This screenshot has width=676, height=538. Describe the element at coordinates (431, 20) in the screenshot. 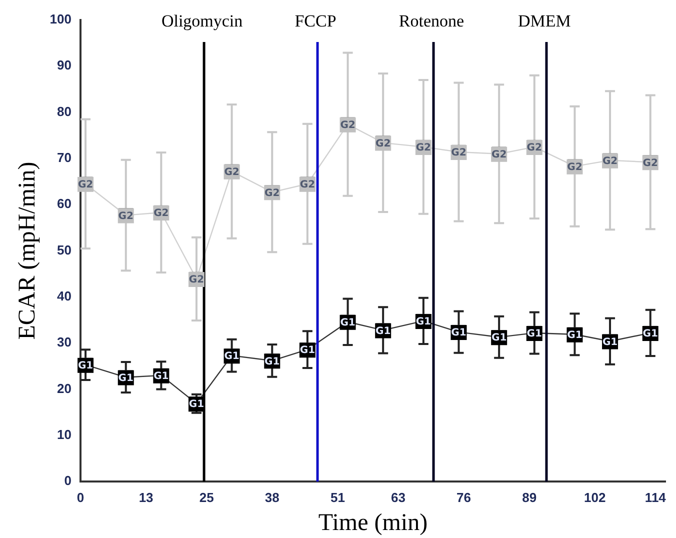

I see `ref-line-label: Rotenone` at that location.